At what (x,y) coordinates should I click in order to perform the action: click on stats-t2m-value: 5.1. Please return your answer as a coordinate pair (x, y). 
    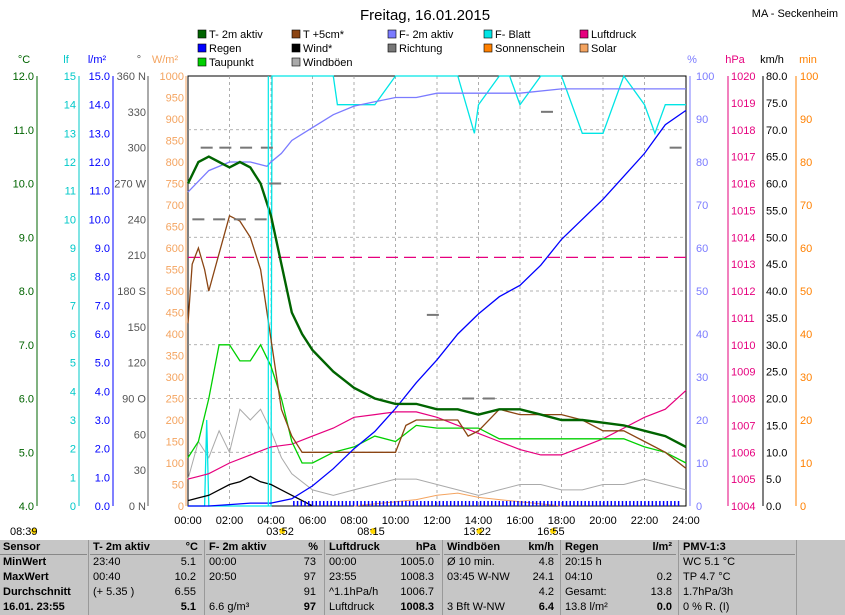
    Looking at the image, I should click on (188, 562).